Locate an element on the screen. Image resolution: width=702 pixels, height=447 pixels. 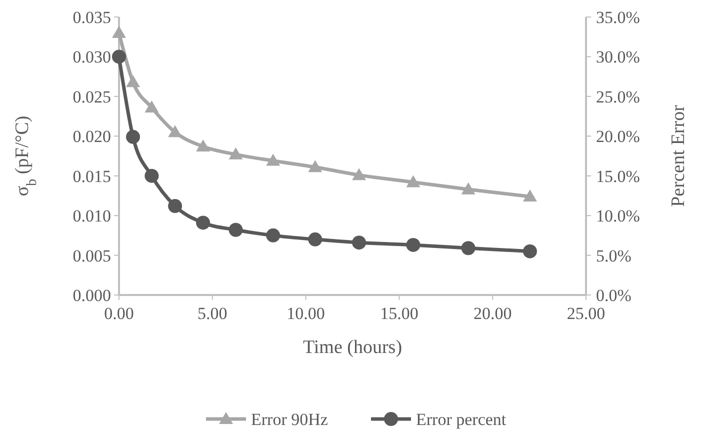
x-tick-label: 20.00 is located at coordinates (492, 313).